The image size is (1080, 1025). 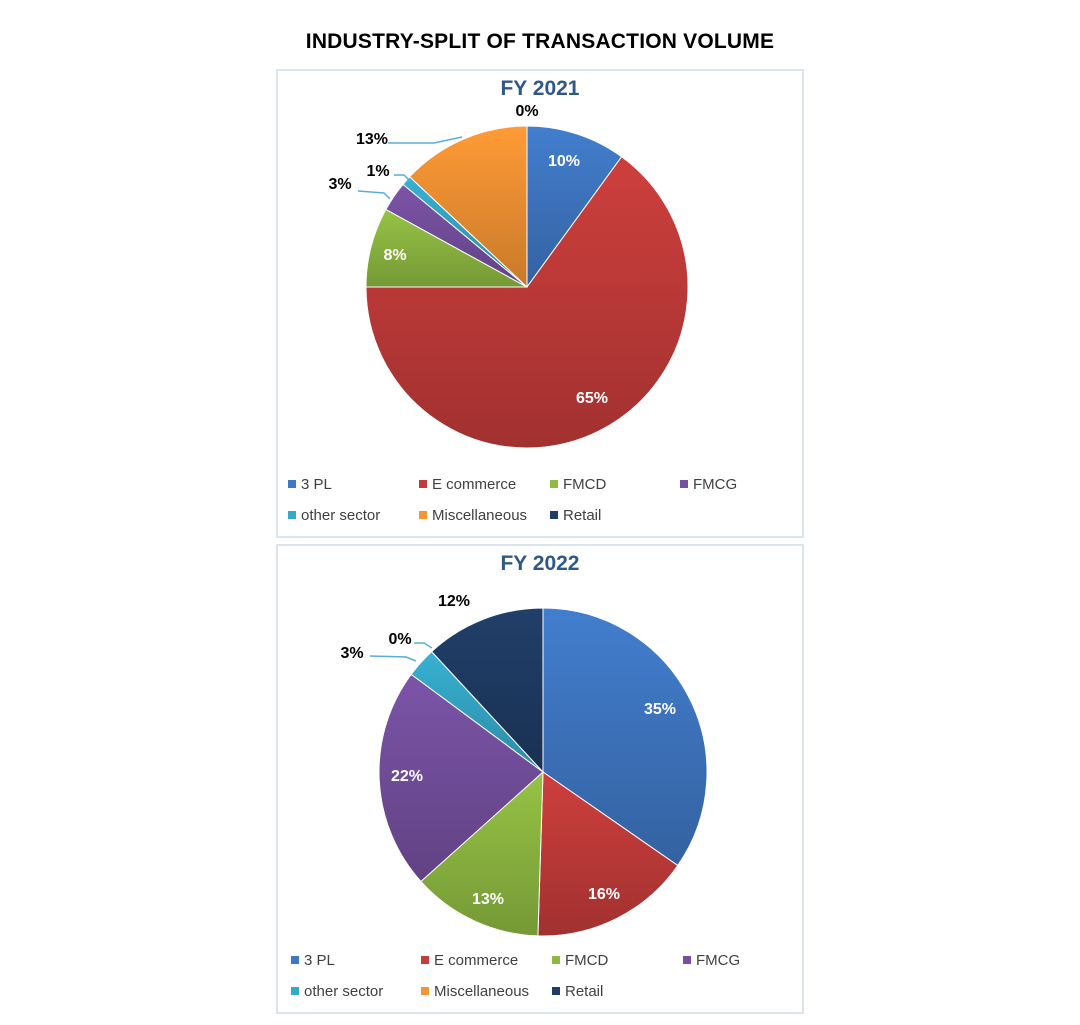 What do you see at coordinates (540, 88) in the screenshot?
I see `chart-title-fy2021: FY 2021` at bounding box center [540, 88].